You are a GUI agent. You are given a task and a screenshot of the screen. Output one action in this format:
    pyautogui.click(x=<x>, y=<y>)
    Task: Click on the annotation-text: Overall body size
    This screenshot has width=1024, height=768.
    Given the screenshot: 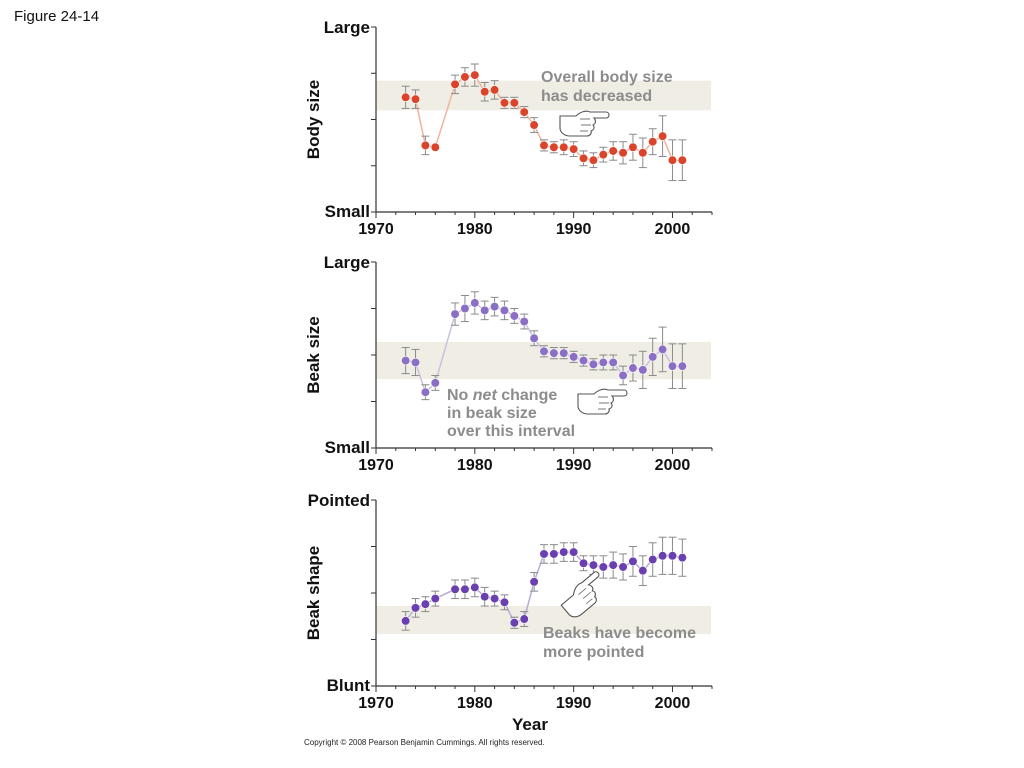 What is the action you would take?
    pyautogui.click(x=607, y=77)
    